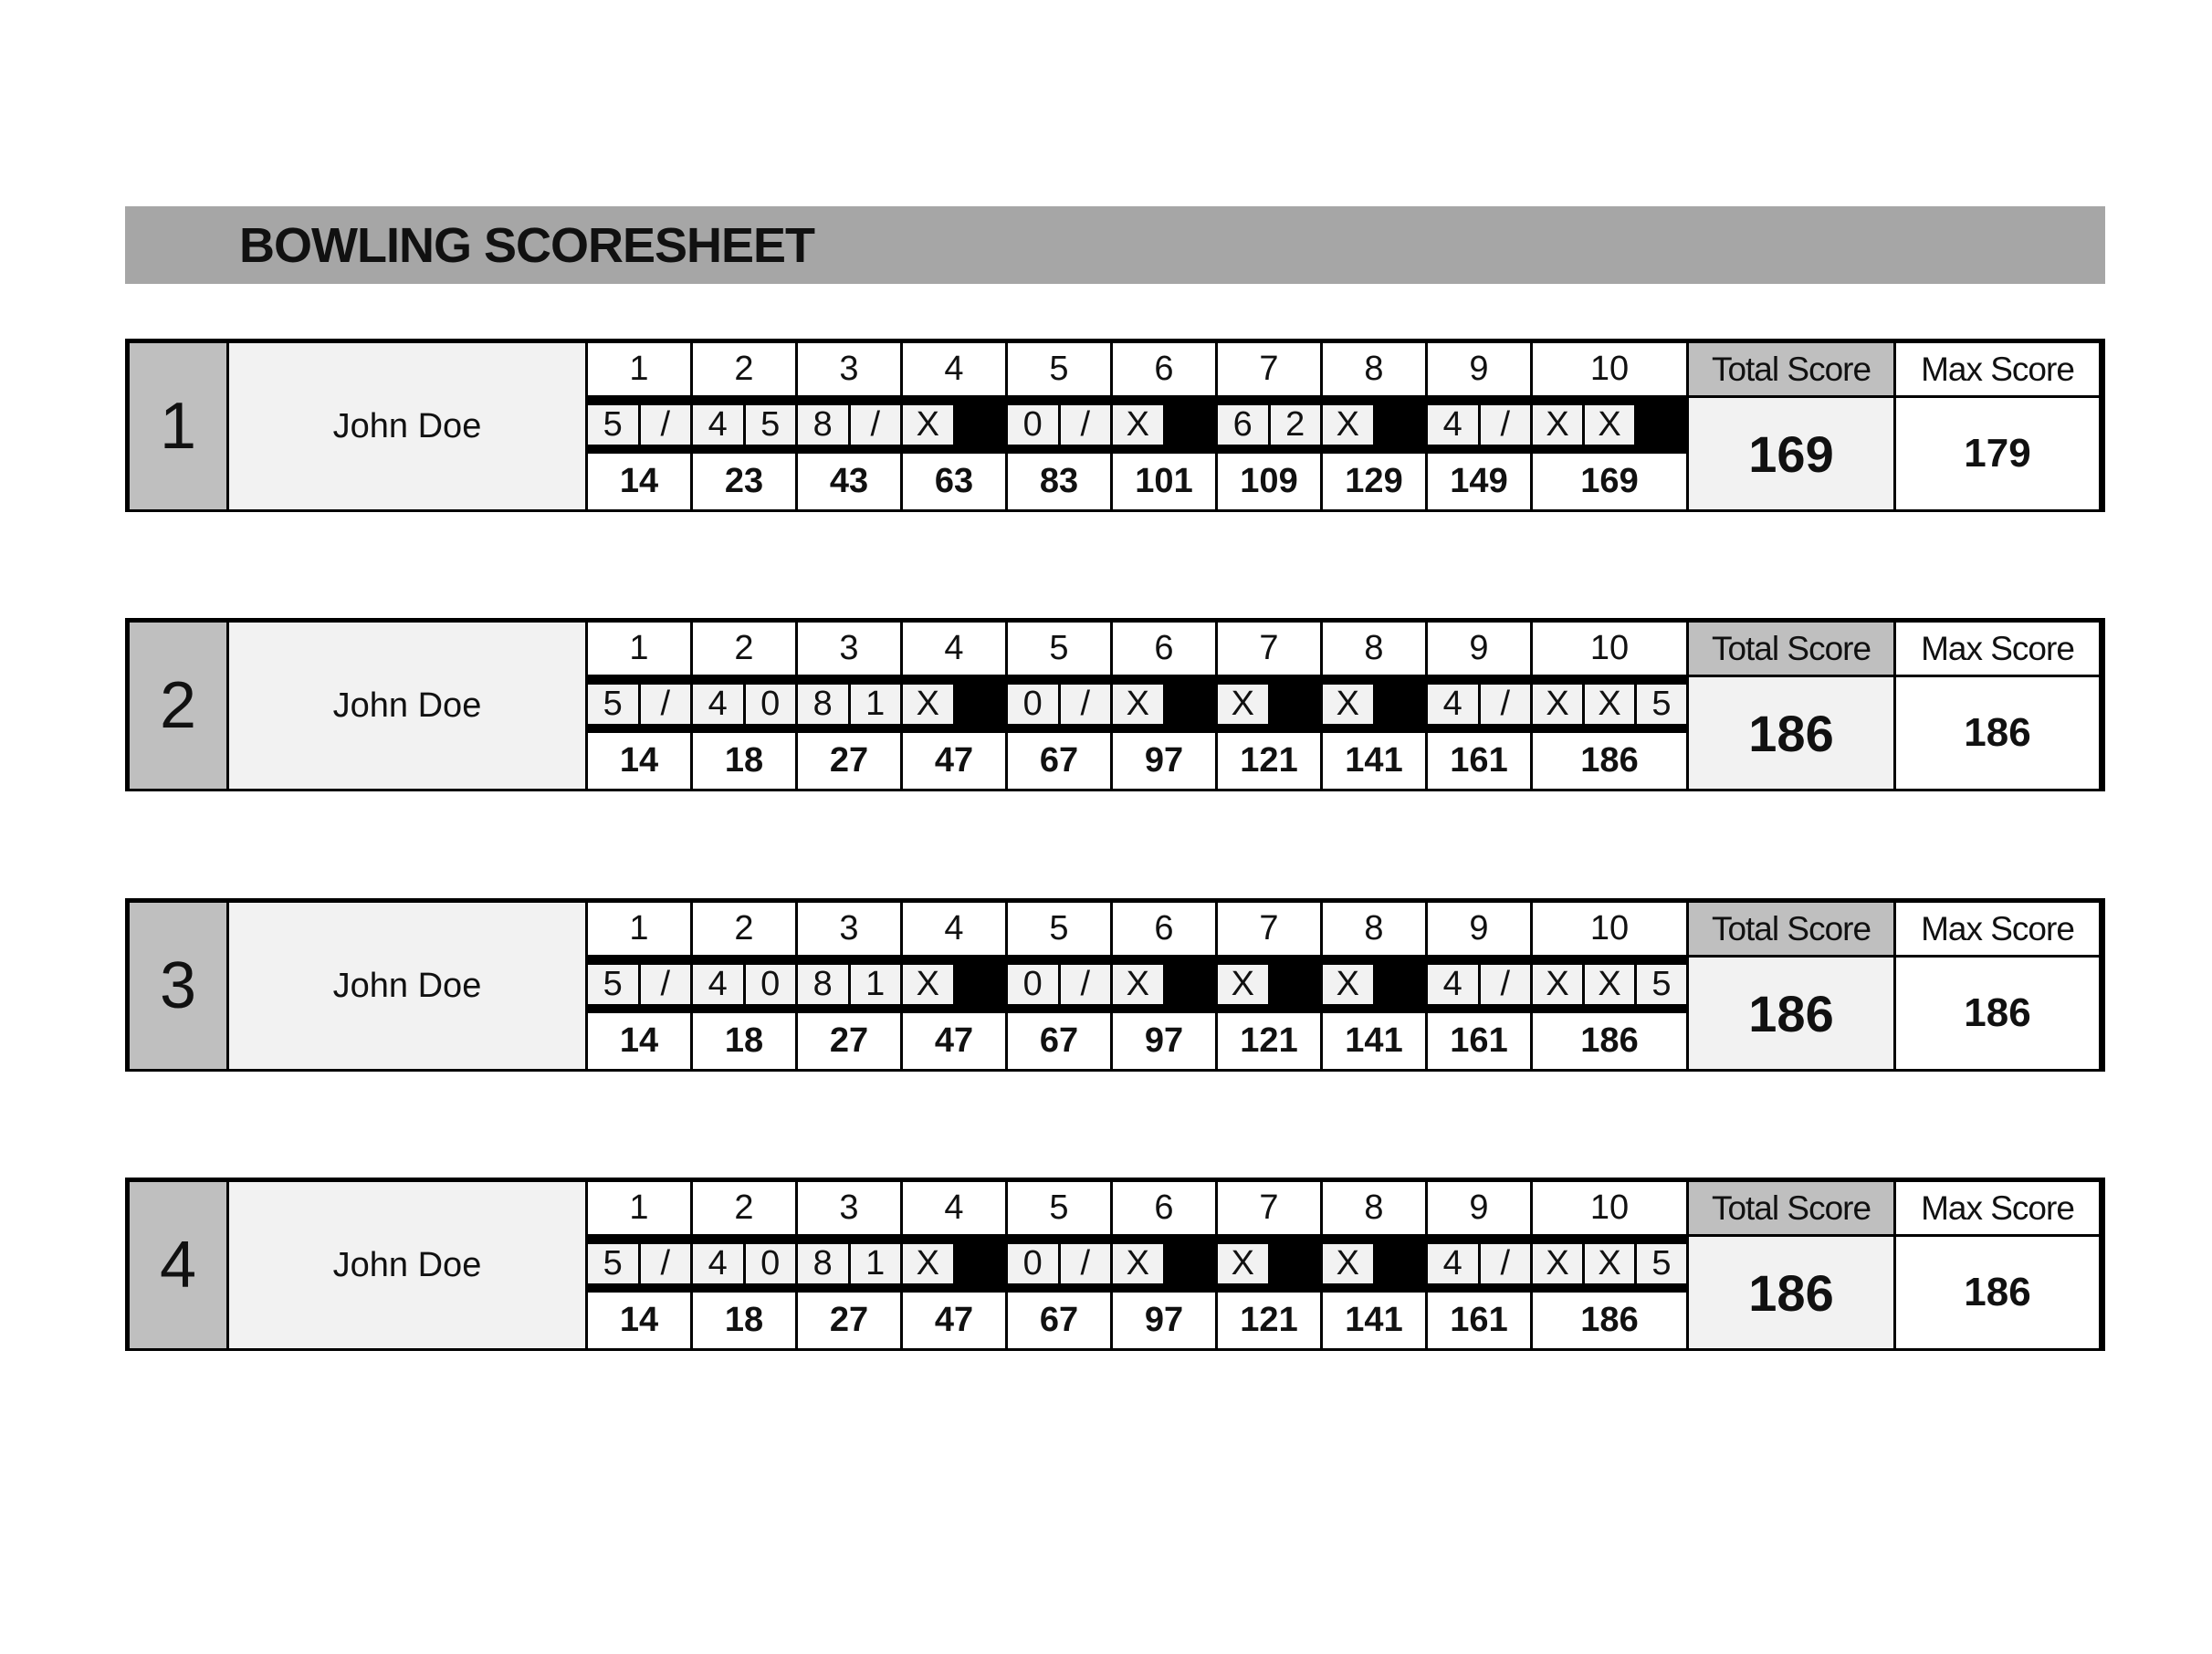 Image resolution: width=2212 pixels, height=1654 pixels. Describe the element at coordinates (1243, 424) in the screenshot. I see `ball-mark: 6` at that location.